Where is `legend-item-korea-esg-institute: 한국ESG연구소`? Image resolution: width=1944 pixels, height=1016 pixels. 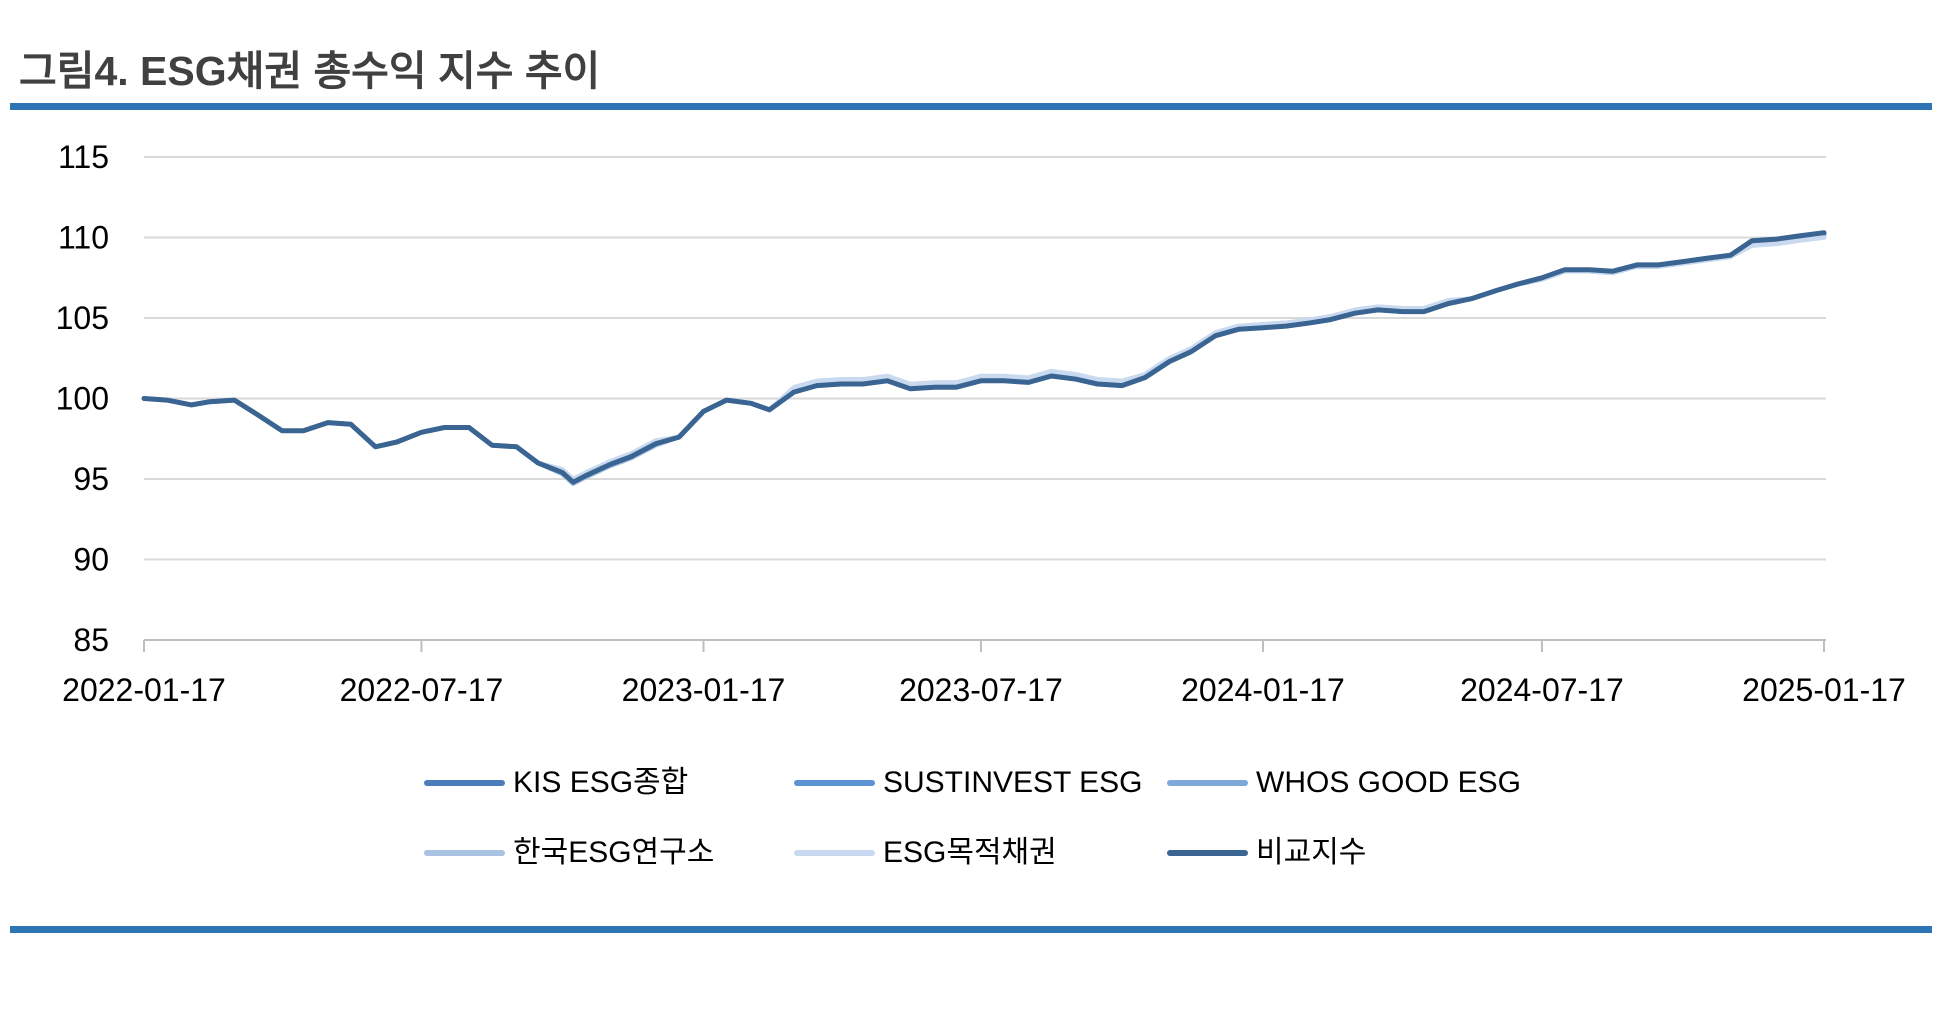 legend-item-korea-esg-institute: 한국ESG연구소 is located at coordinates (569, 853).